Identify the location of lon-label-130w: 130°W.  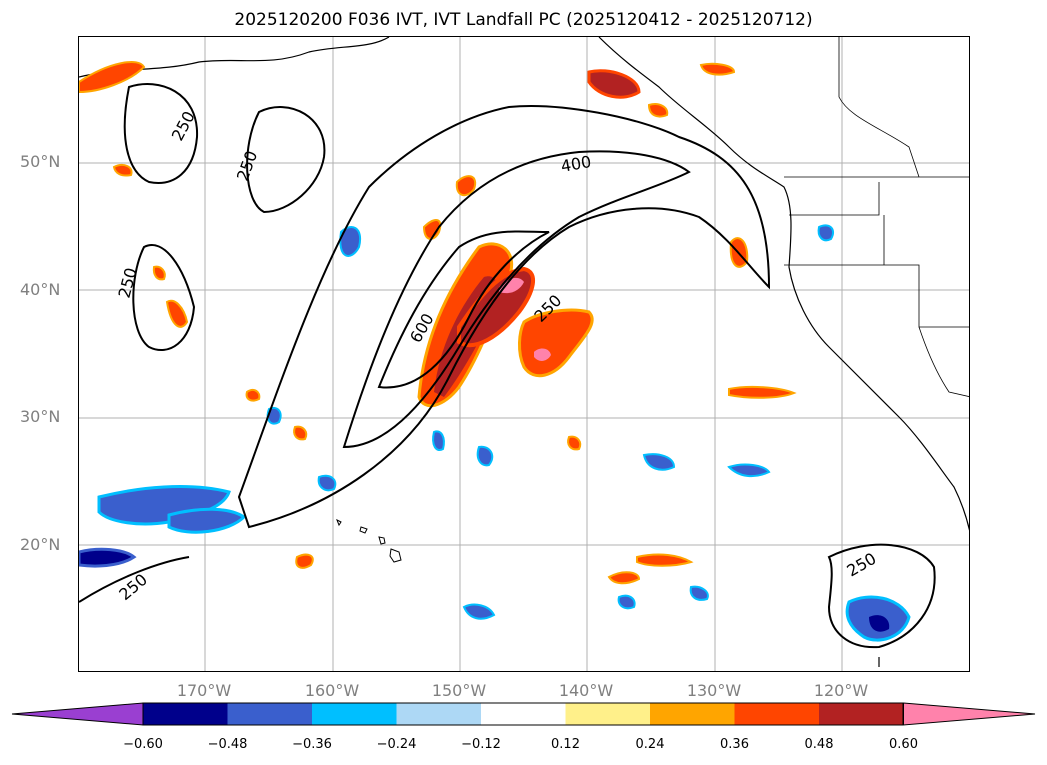
(714, 690).